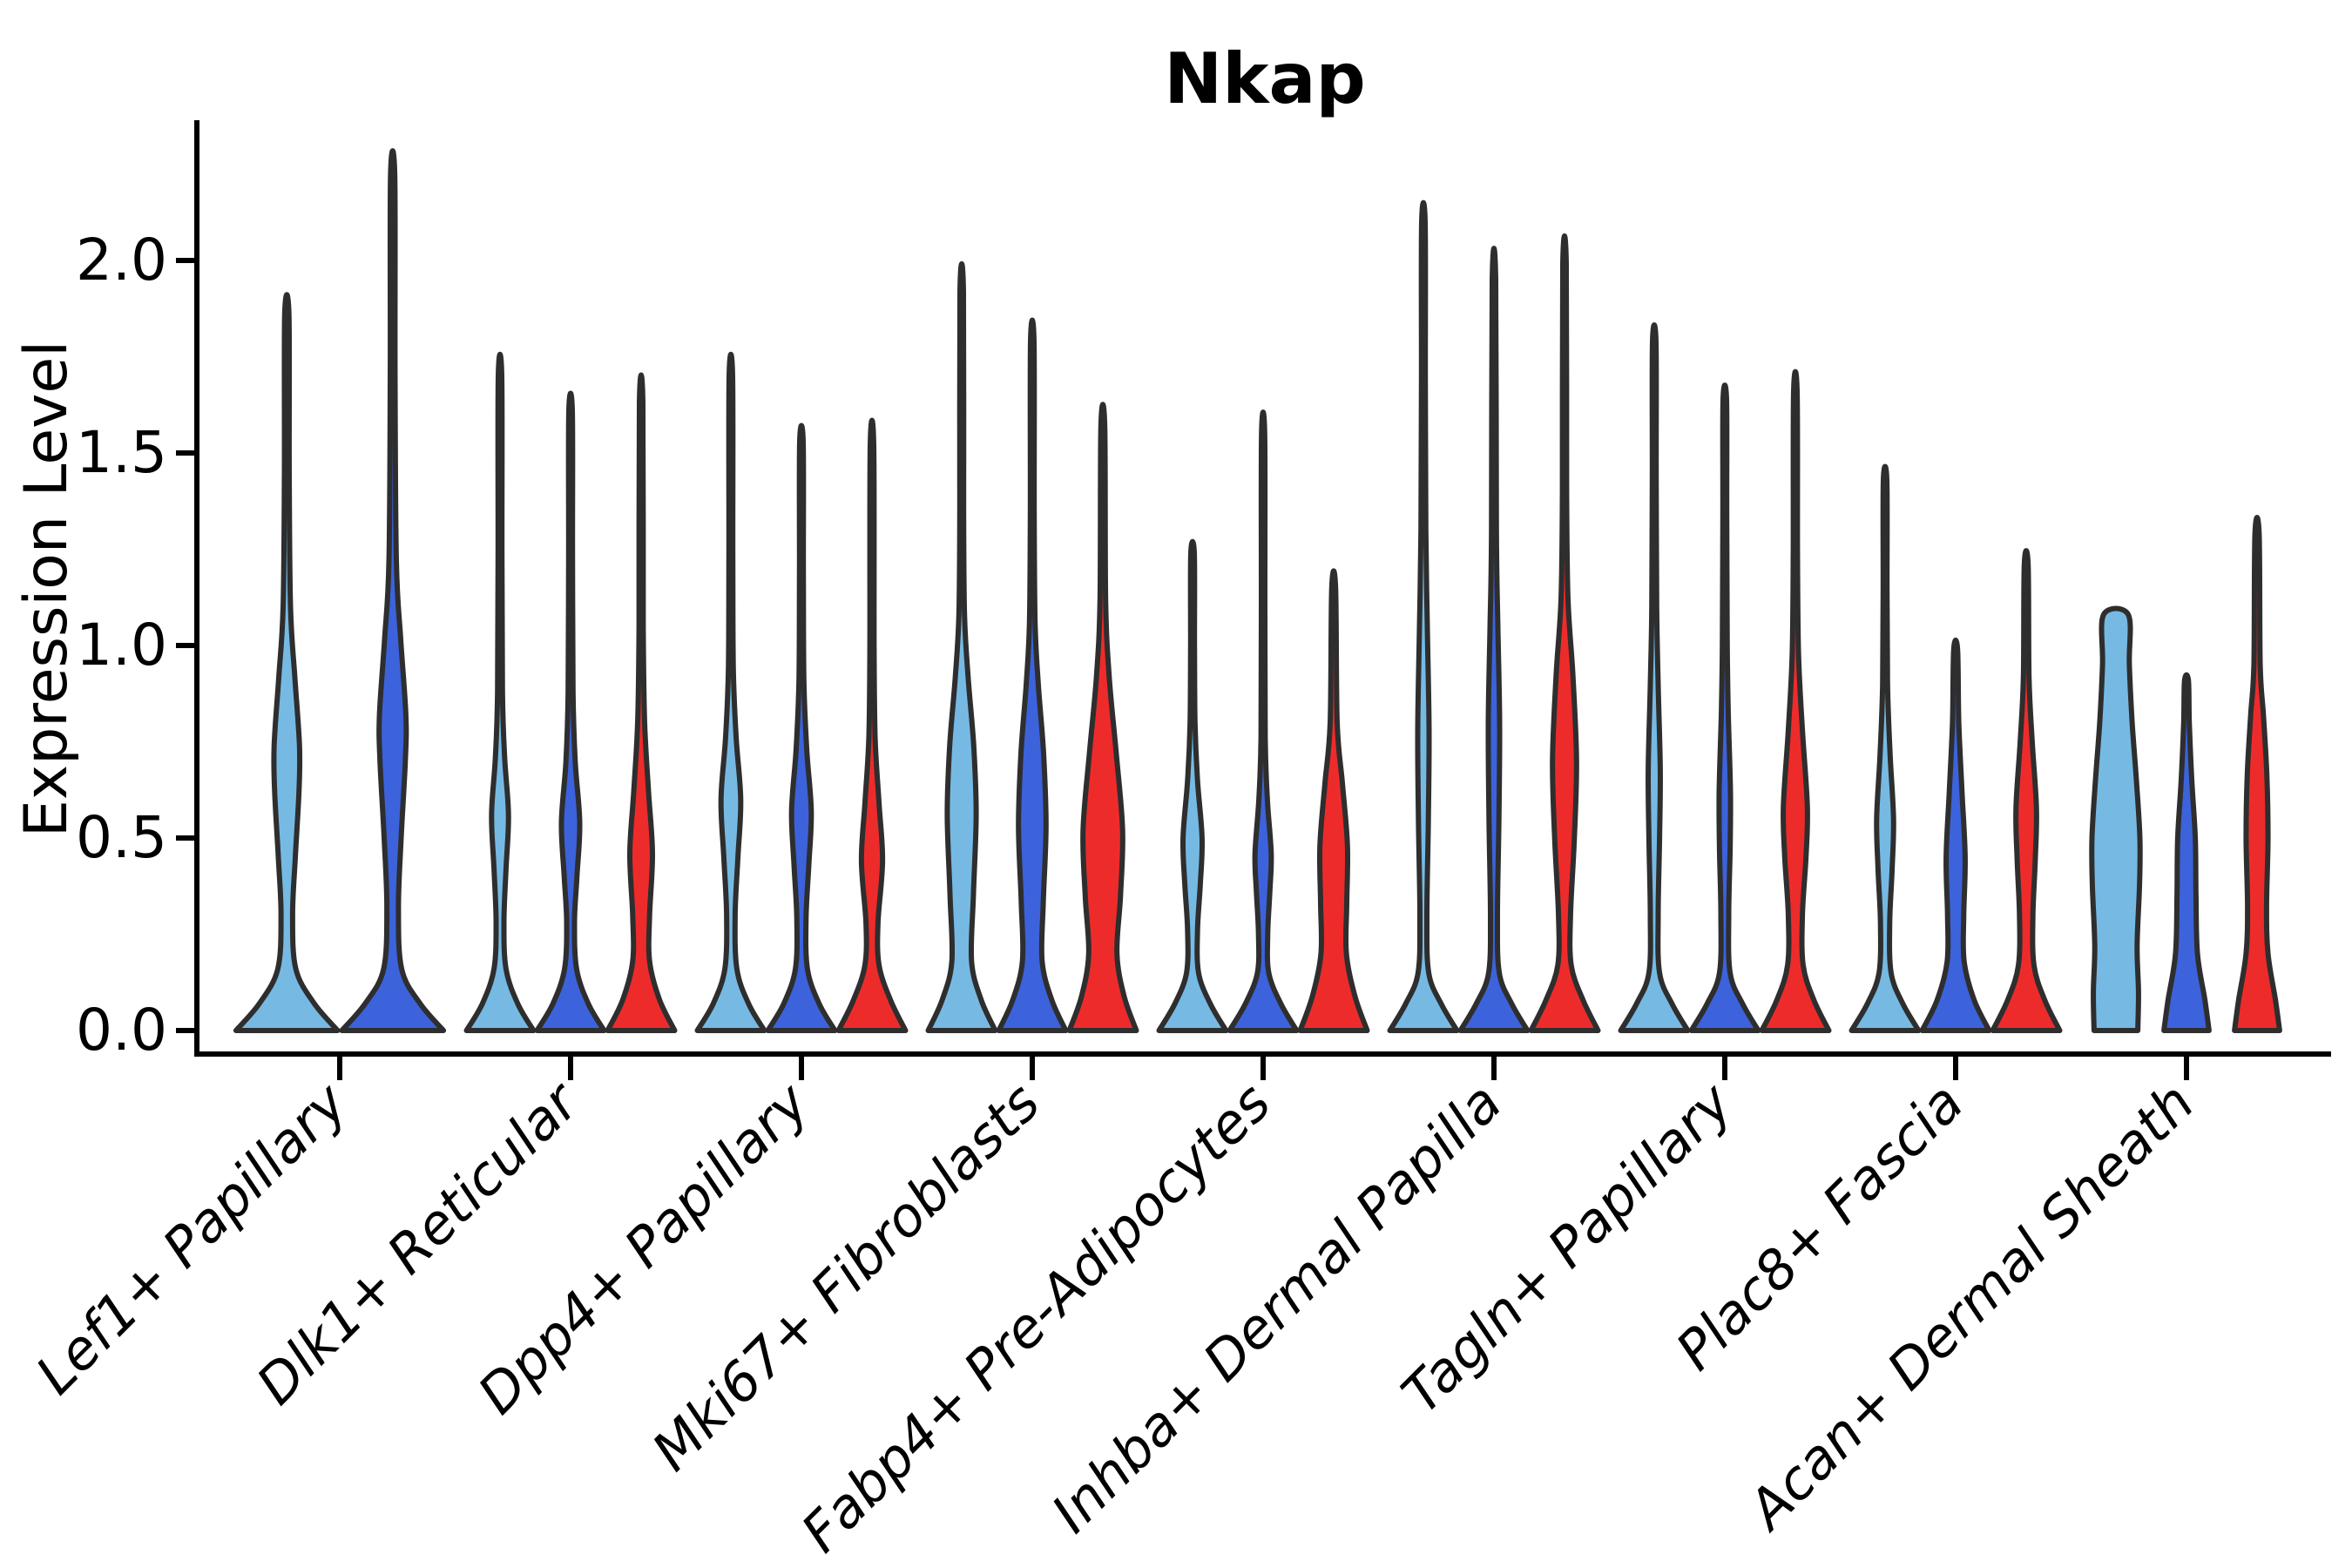  What do you see at coordinates (2026, 790) in the screenshot?
I see `violin-group8-red` at bounding box center [2026, 790].